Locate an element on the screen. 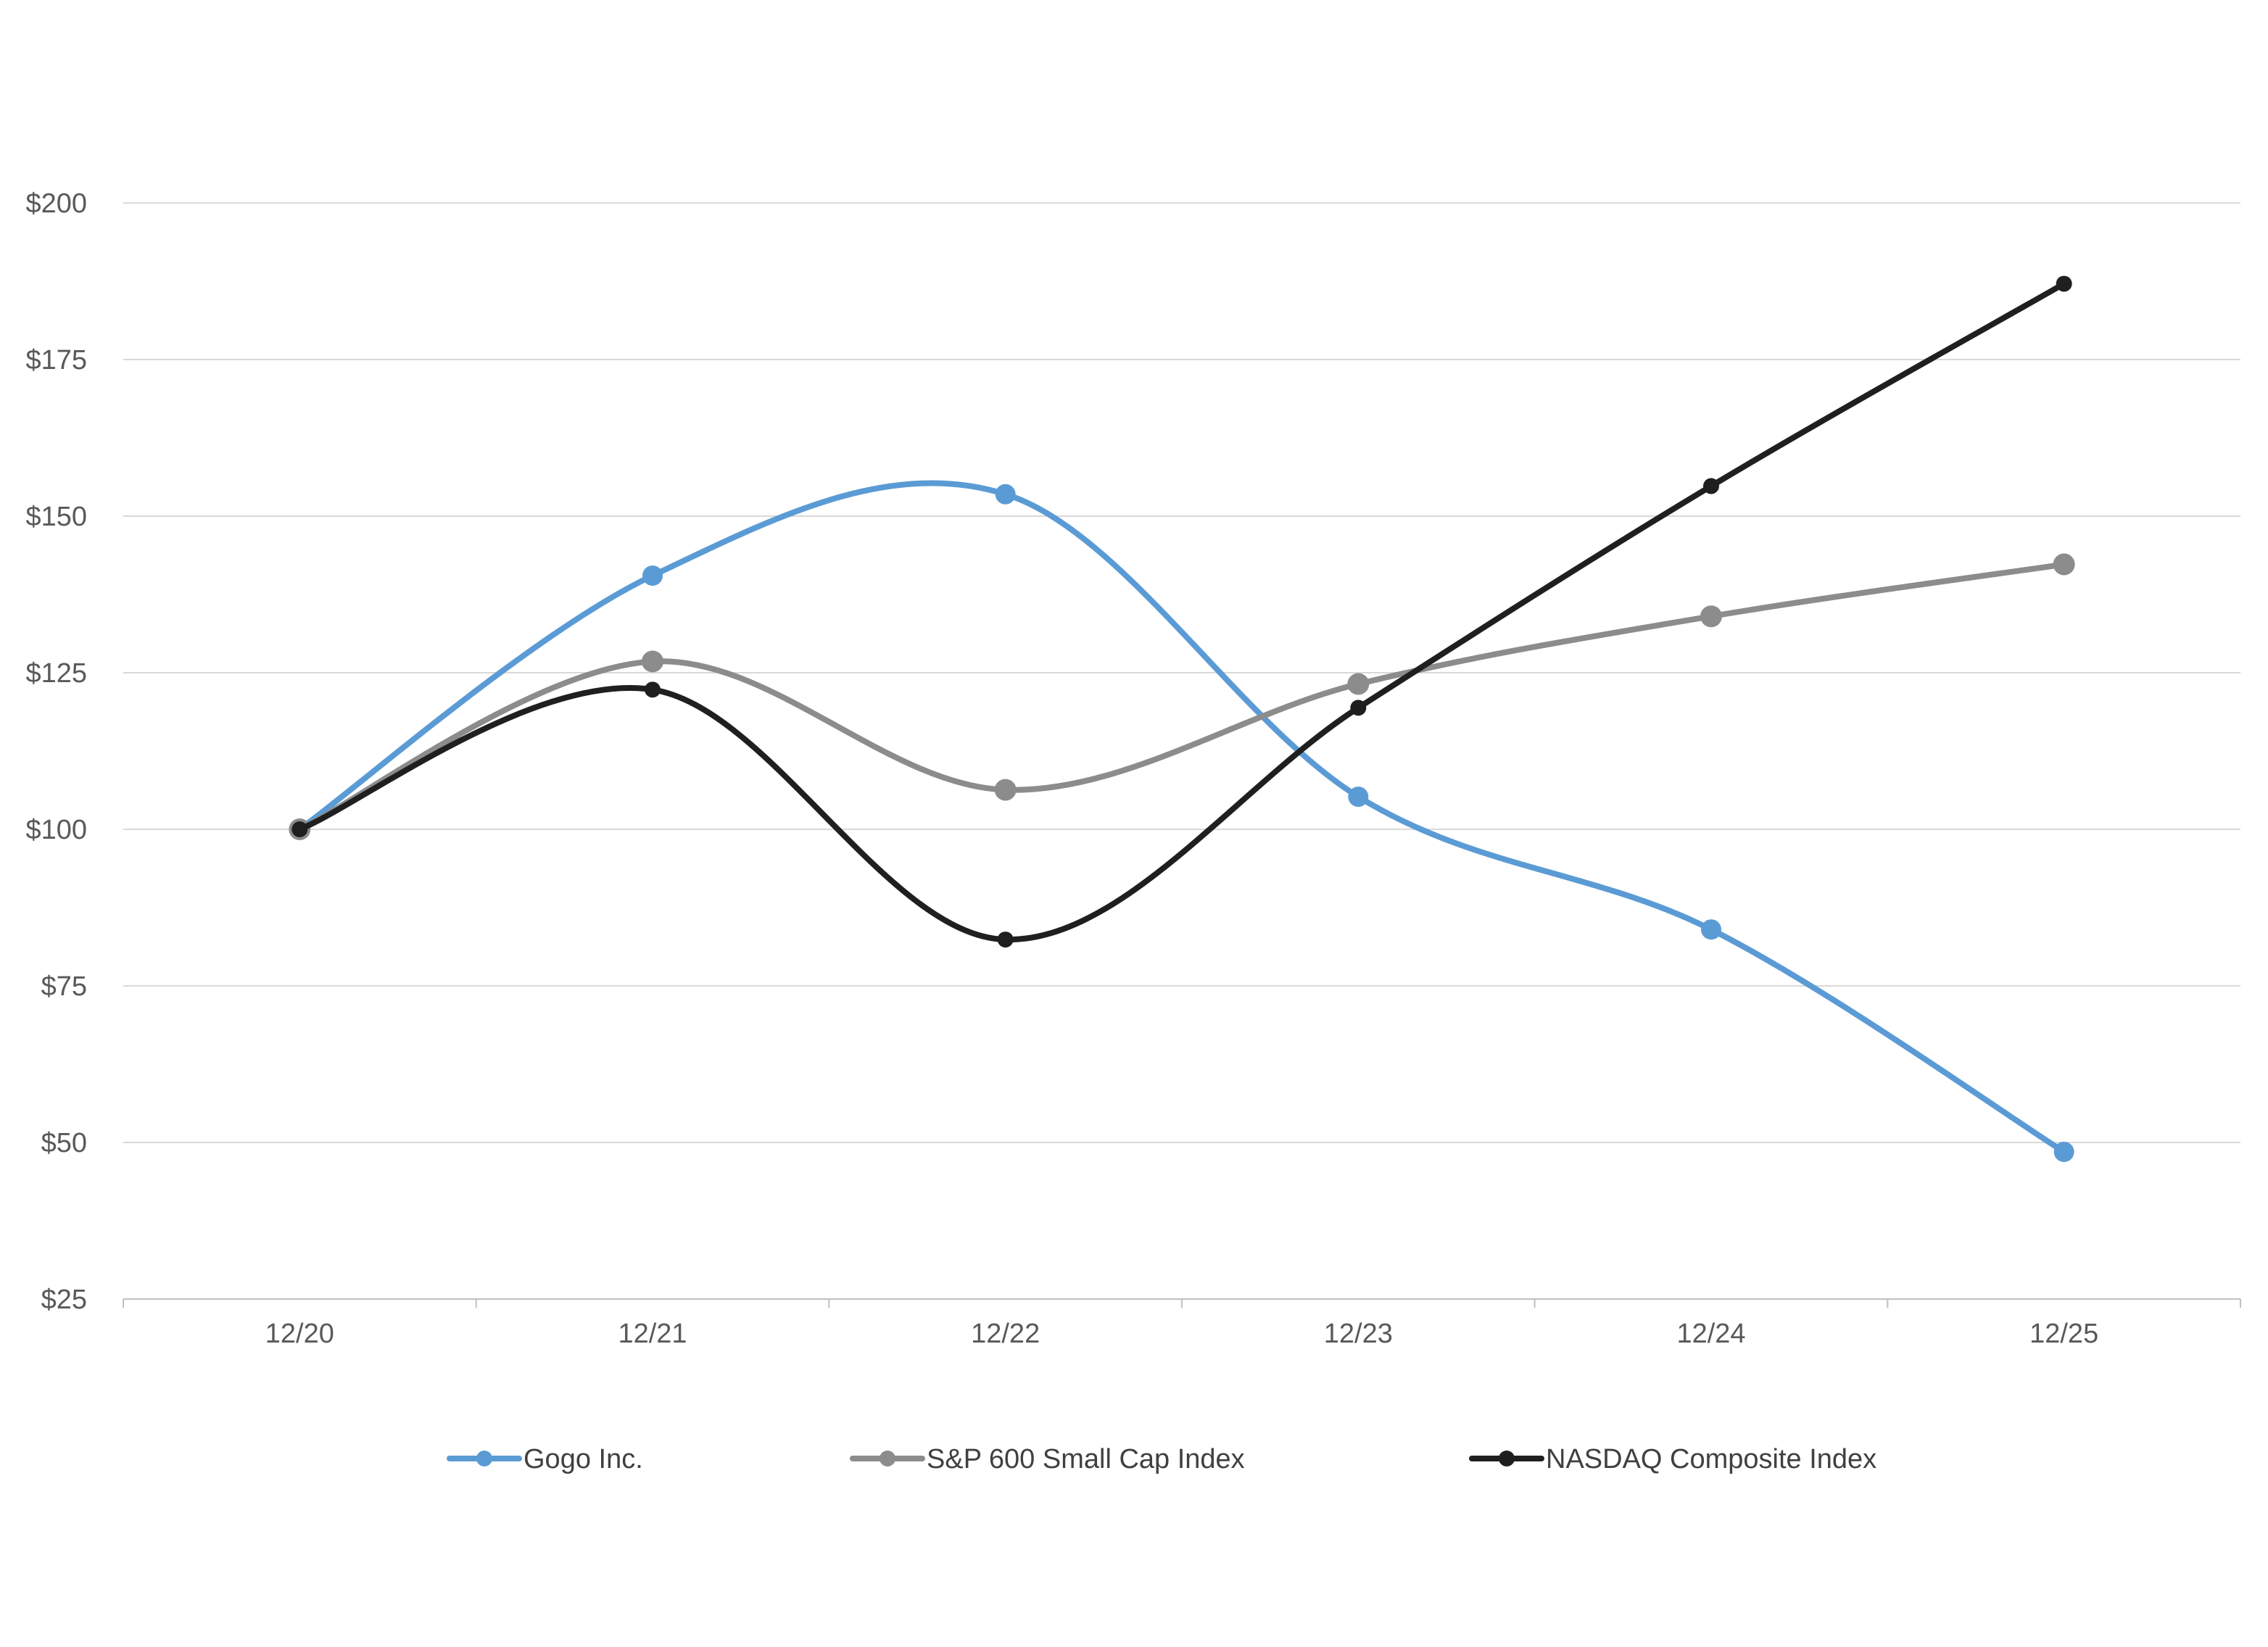 This screenshot has width=2268, height=1647. legend-label: S&P 600 Small Cap Index is located at coordinates (1086, 1459).